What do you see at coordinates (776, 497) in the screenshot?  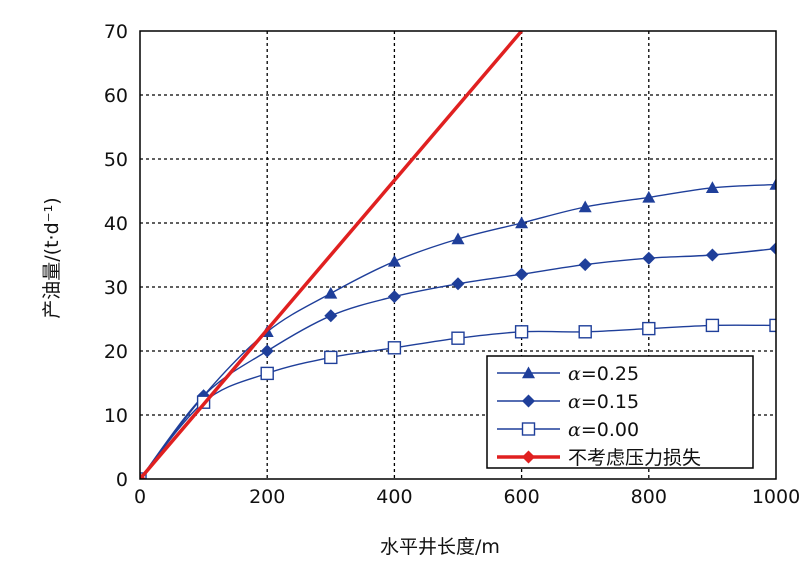 I see `x-tick-label: 1000` at bounding box center [776, 497].